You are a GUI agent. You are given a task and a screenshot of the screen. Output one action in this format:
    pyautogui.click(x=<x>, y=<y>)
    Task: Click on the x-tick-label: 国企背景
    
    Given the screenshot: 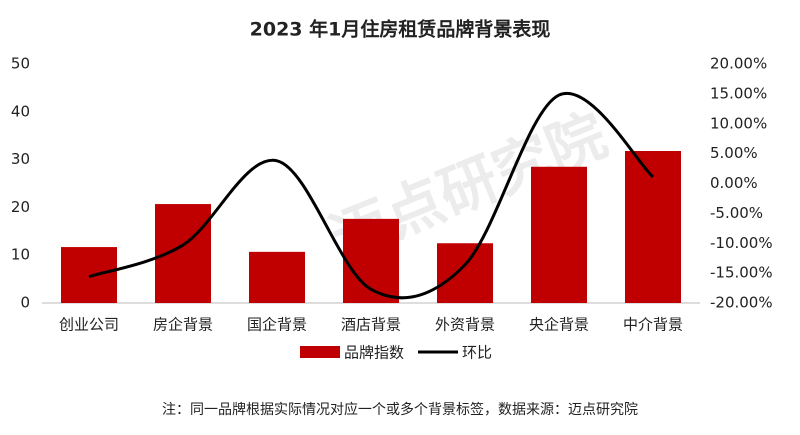 What is the action you would take?
    pyautogui.click(x=277, y=325)
    